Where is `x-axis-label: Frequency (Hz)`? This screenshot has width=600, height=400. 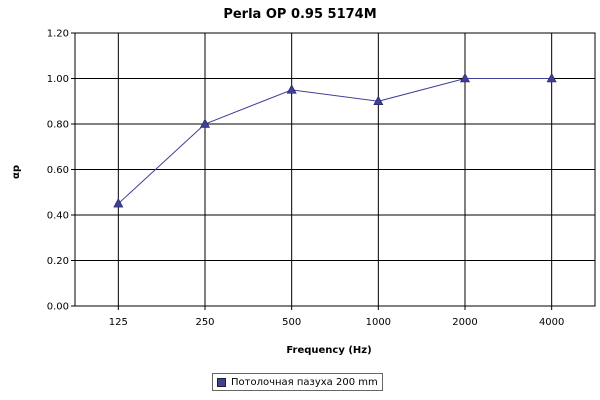
x-axis-label: Frequency (Hz) is located at coordinates (328, 350).